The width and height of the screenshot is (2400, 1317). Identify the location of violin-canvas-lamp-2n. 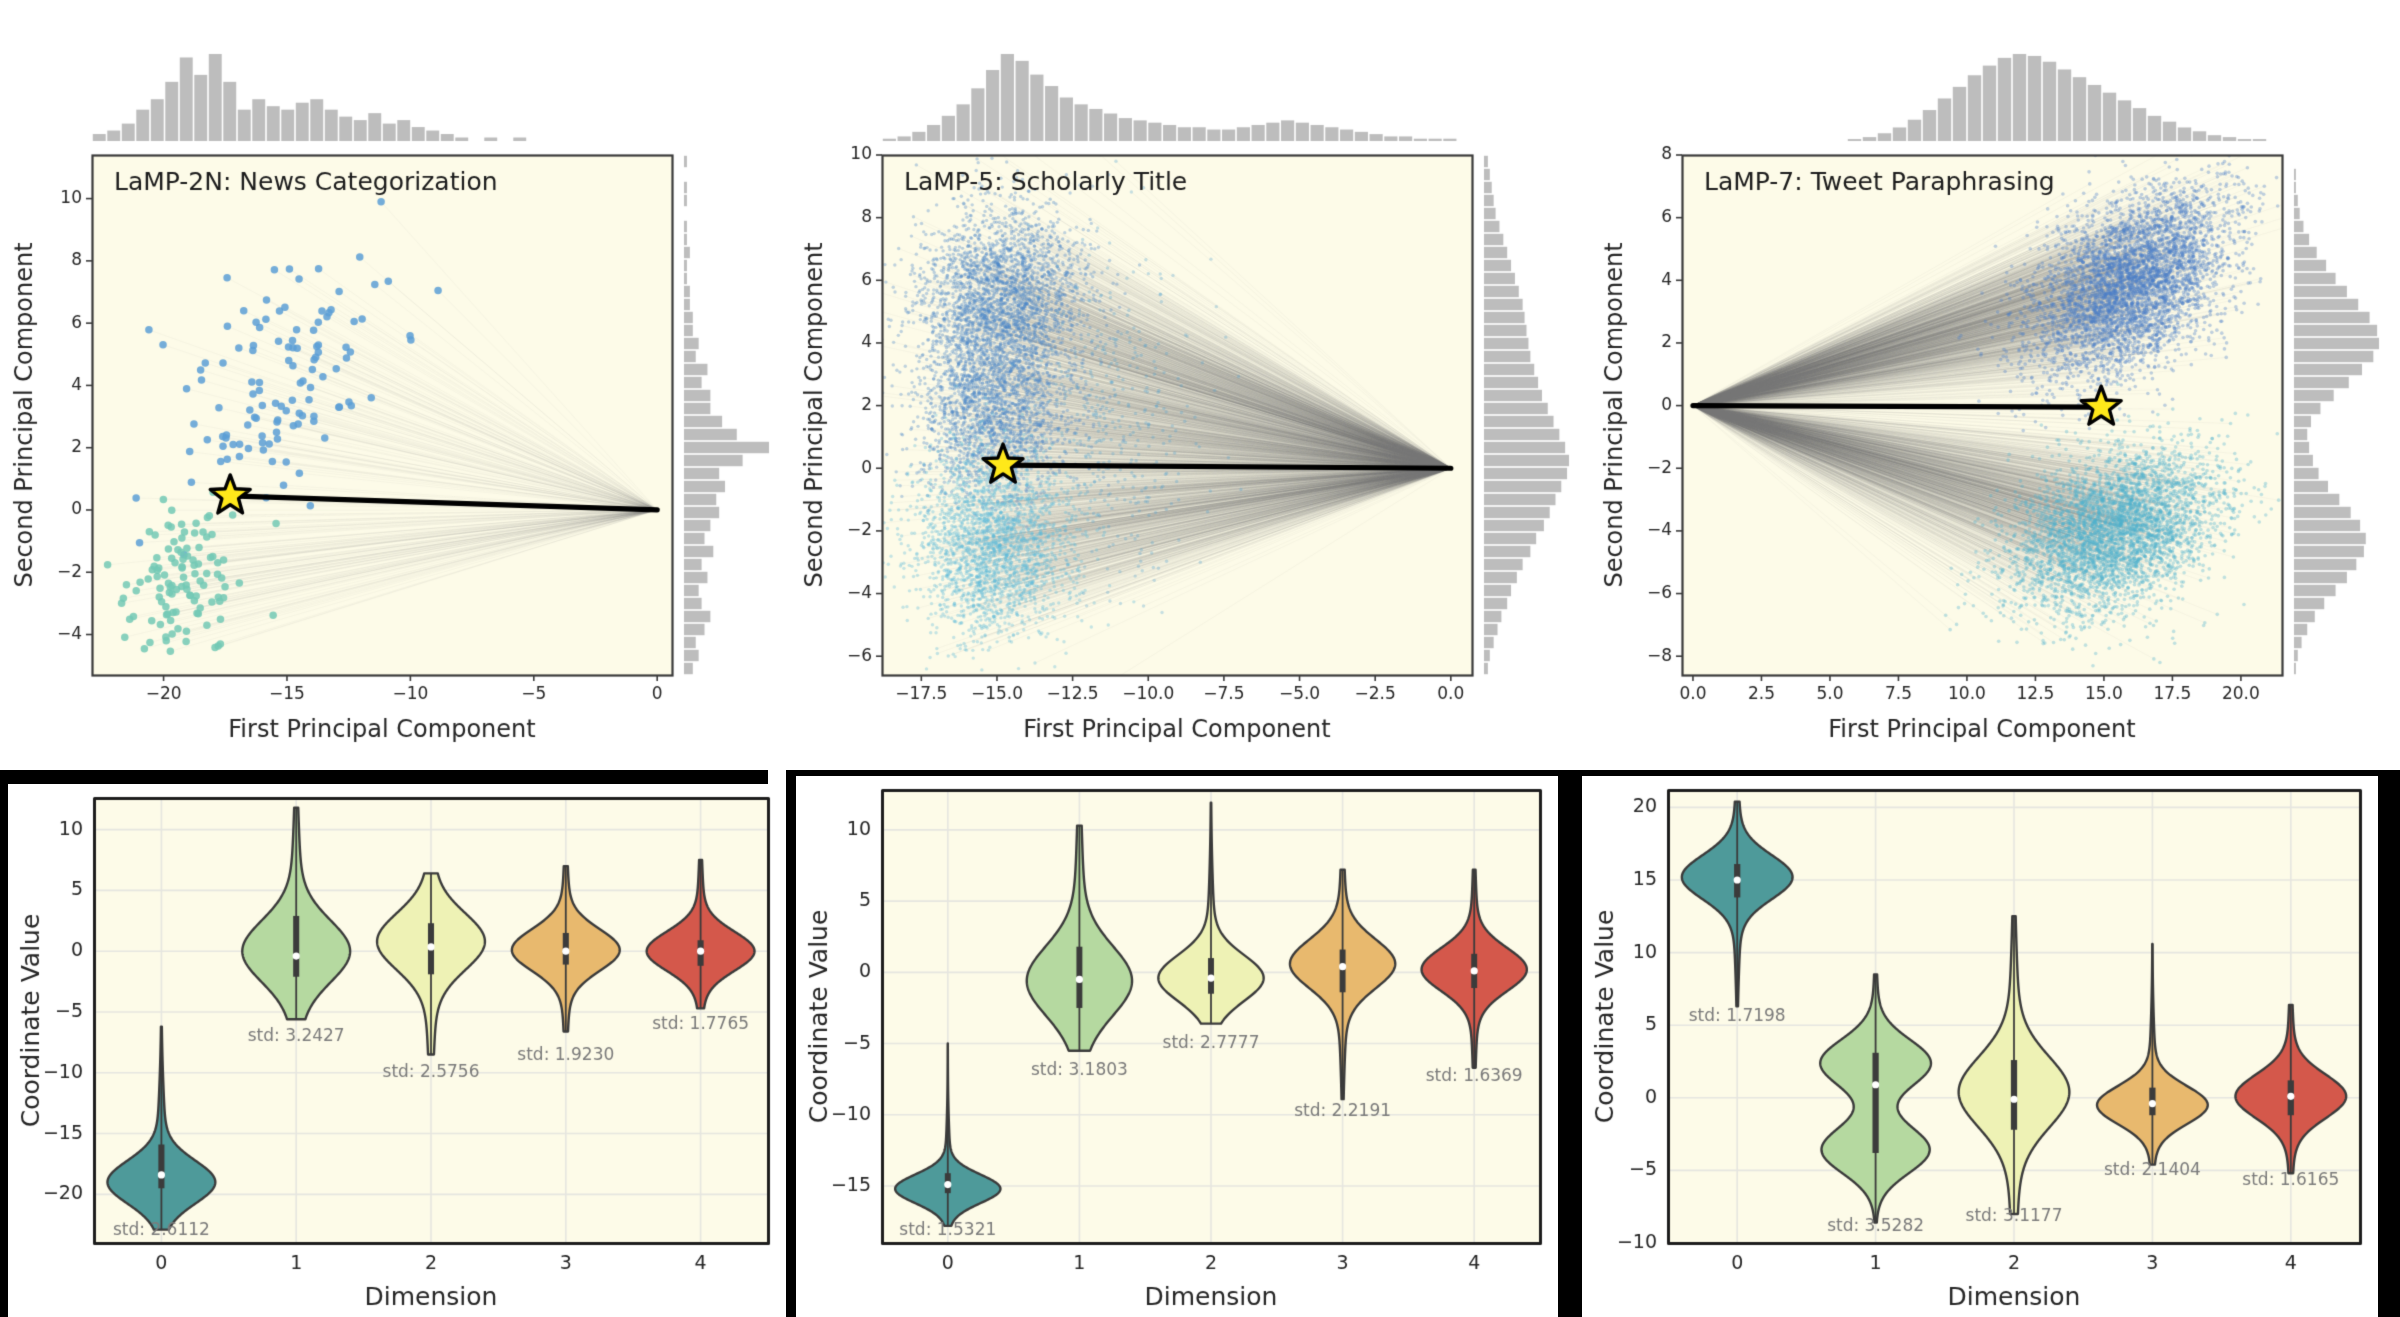
(397, 1050).